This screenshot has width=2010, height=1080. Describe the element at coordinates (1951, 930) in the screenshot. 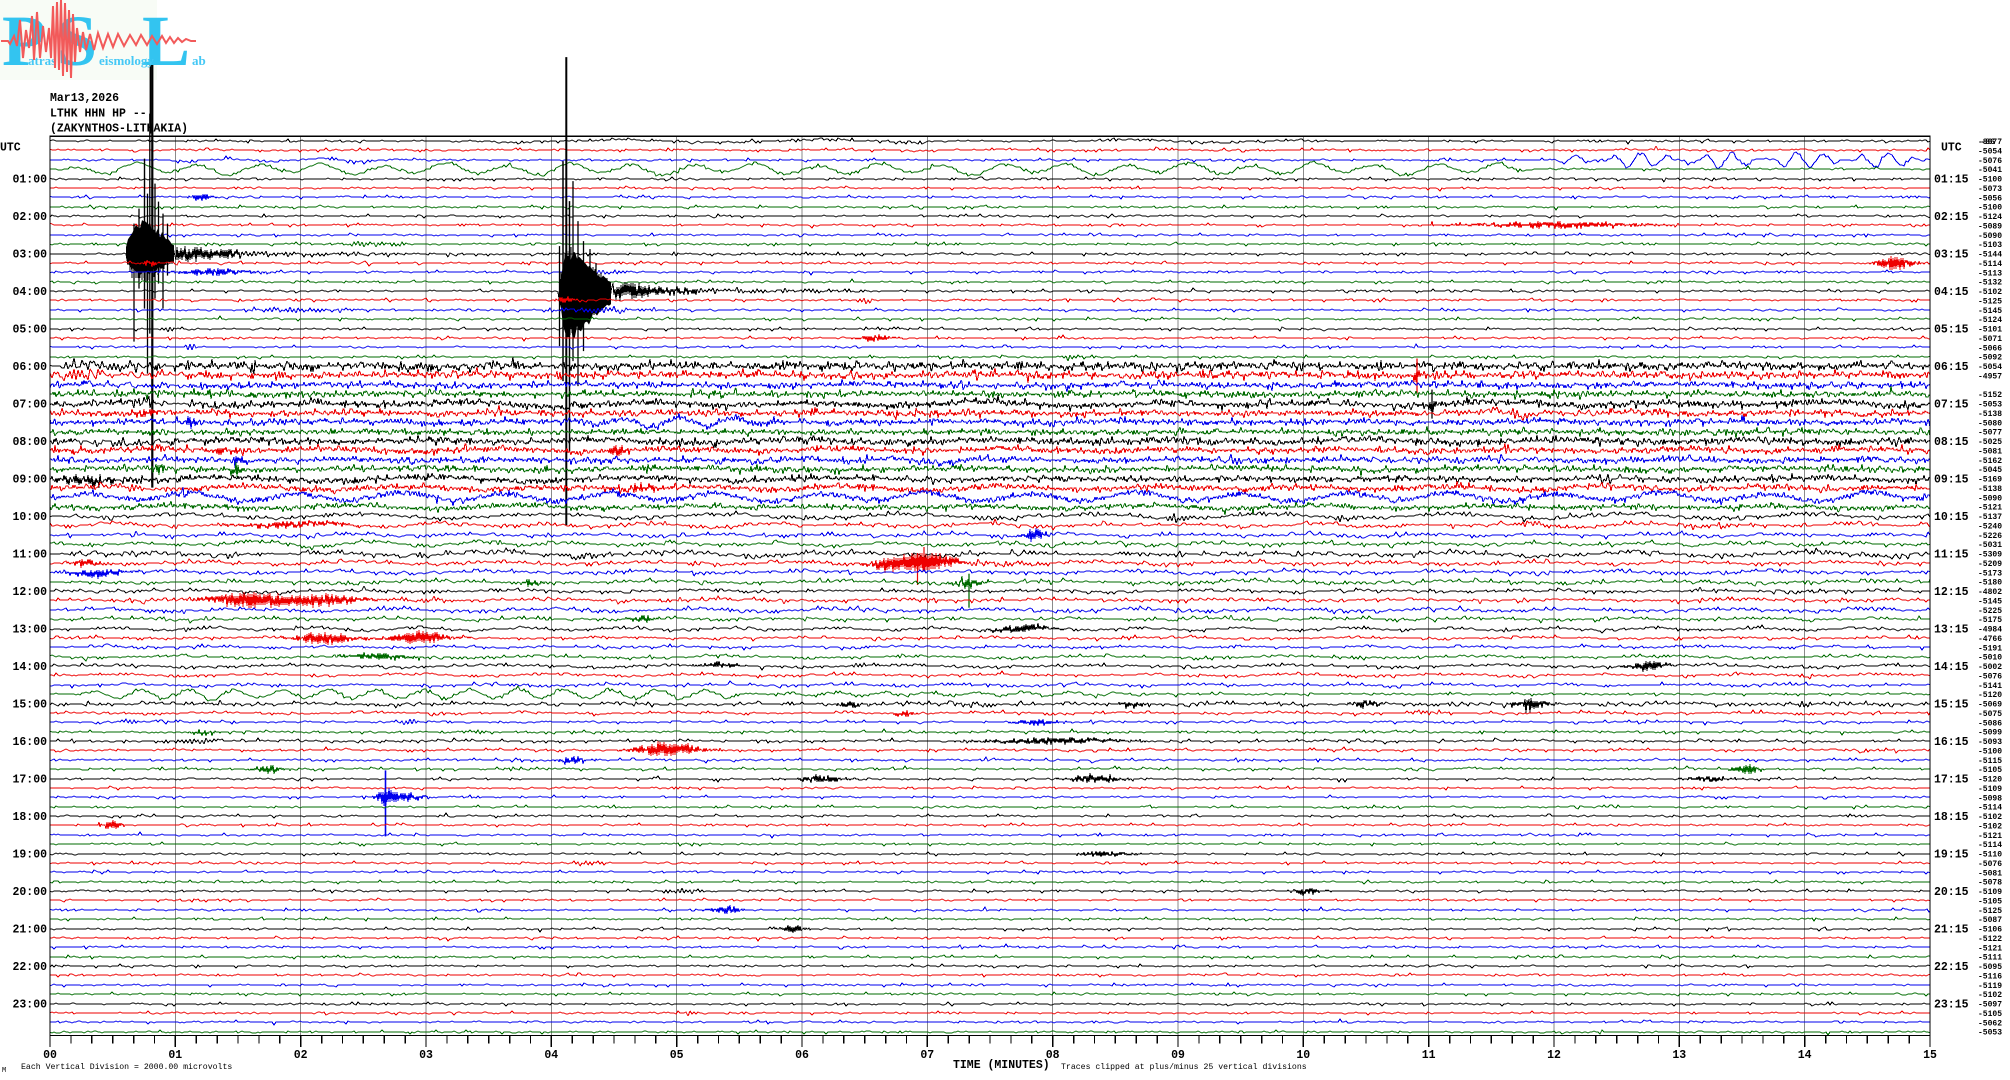

I see `svg-text: 21:15` at that location.